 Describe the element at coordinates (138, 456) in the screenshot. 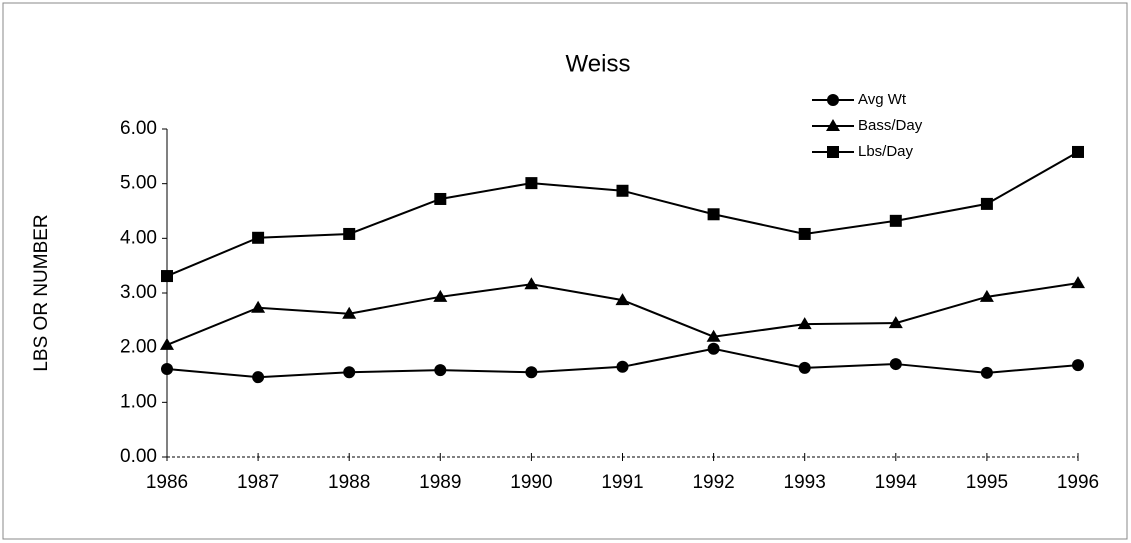

I see `y-tick-label: 0.00` at that location.